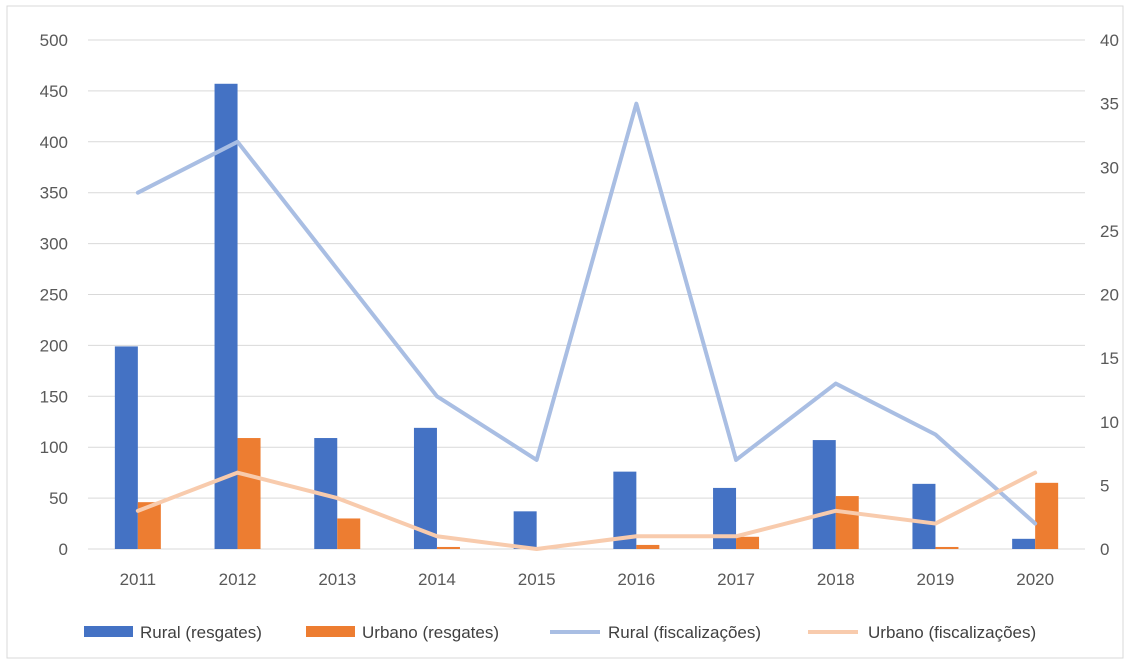 The width and height of the screenshot is (1134, 666). Describe the element at coordinates (54, 193) in the screenshot. I see `y-left-tick-label: 350` at that location.